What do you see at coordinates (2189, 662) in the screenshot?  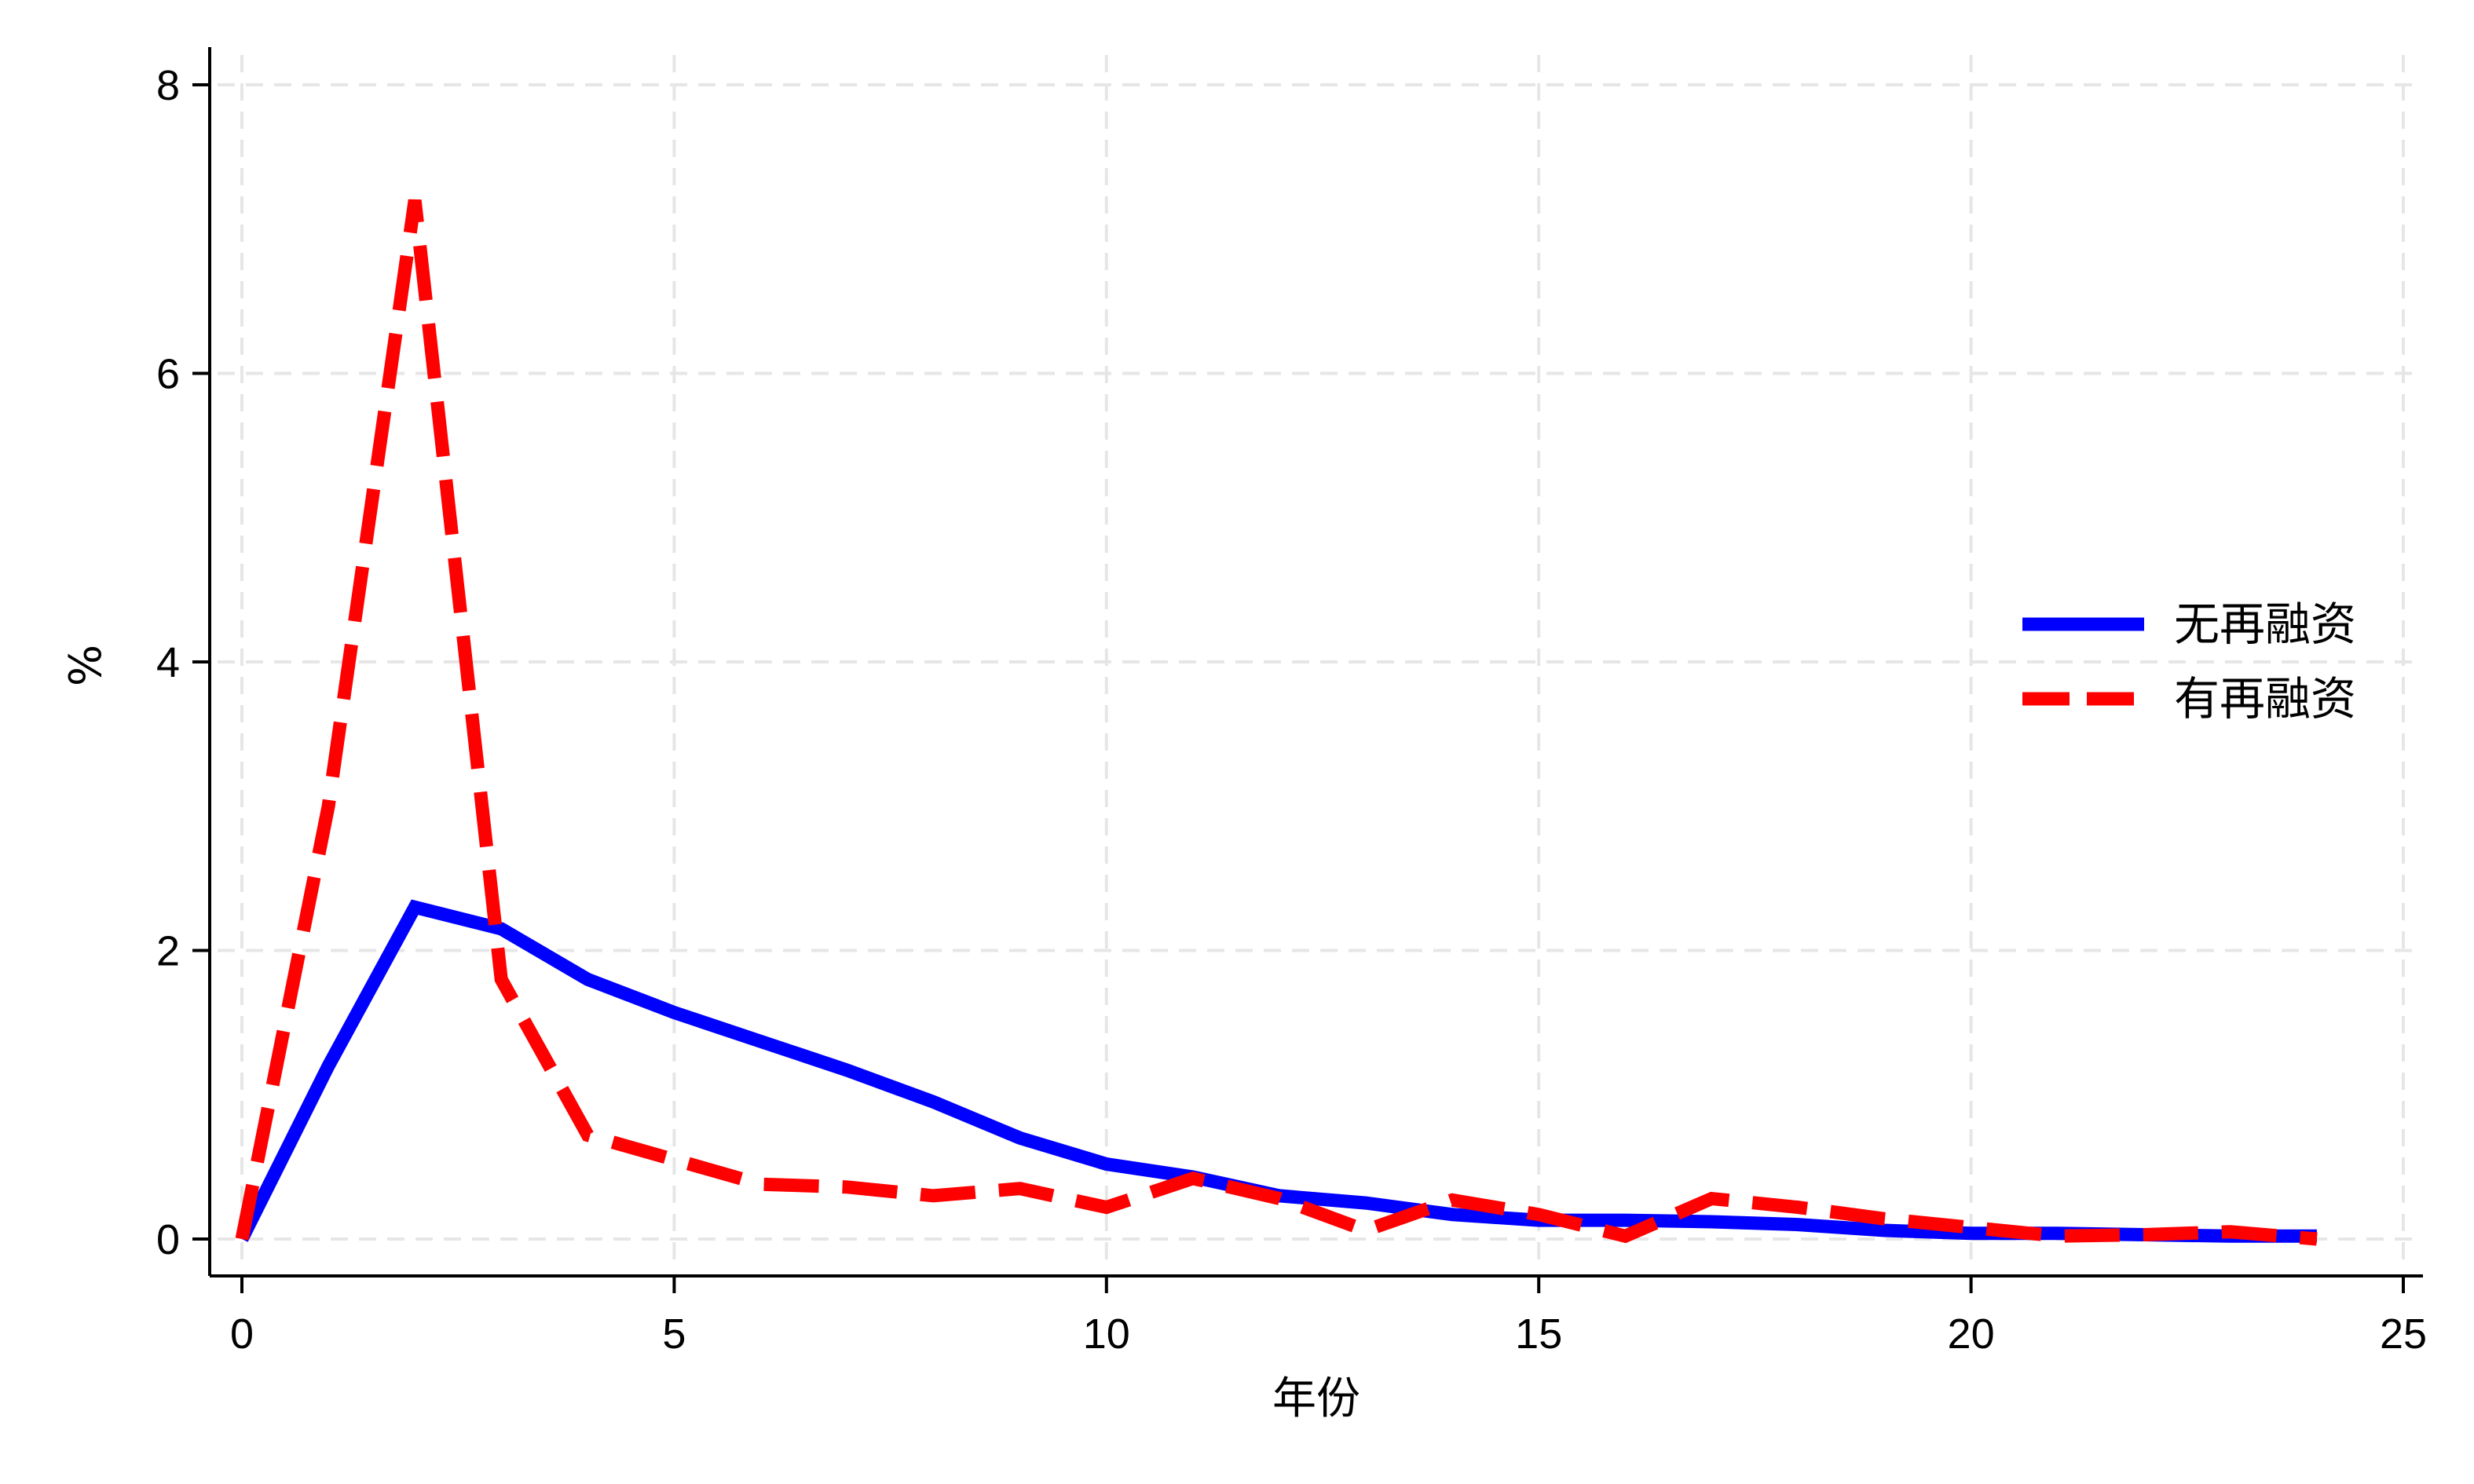 I see `legend: 无再融资 有再融资` at bounding box center [2189, 662].